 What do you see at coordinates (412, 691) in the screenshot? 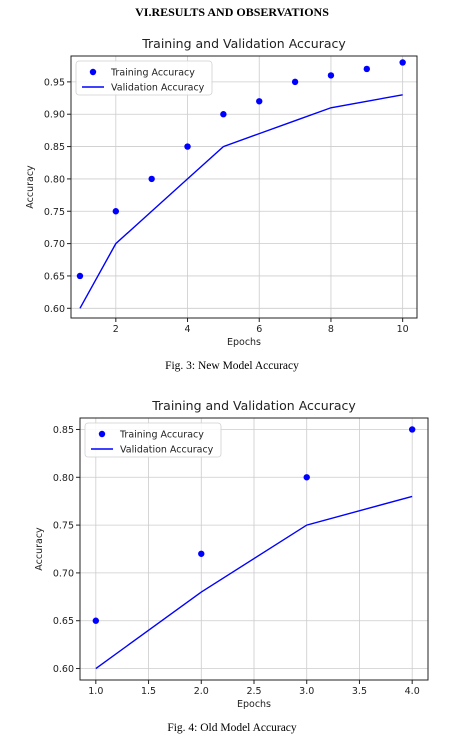
I see `x-tick-label: 4.0` at bounding box center [412, 691].